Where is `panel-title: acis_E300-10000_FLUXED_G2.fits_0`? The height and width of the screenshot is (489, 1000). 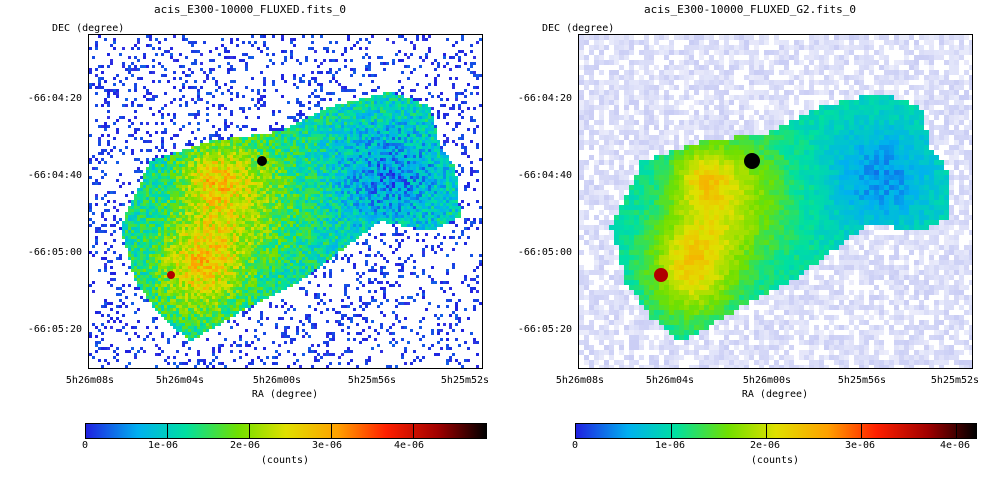 panel-title: acis_E300-10000_FLUXED_G2.fits_0 is located at coordinates (750, 9).